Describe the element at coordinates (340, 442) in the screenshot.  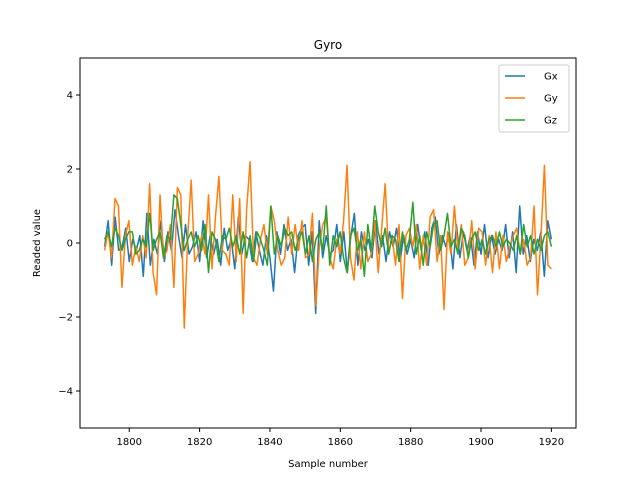
I see `x-tick-label: 1860` at that location.